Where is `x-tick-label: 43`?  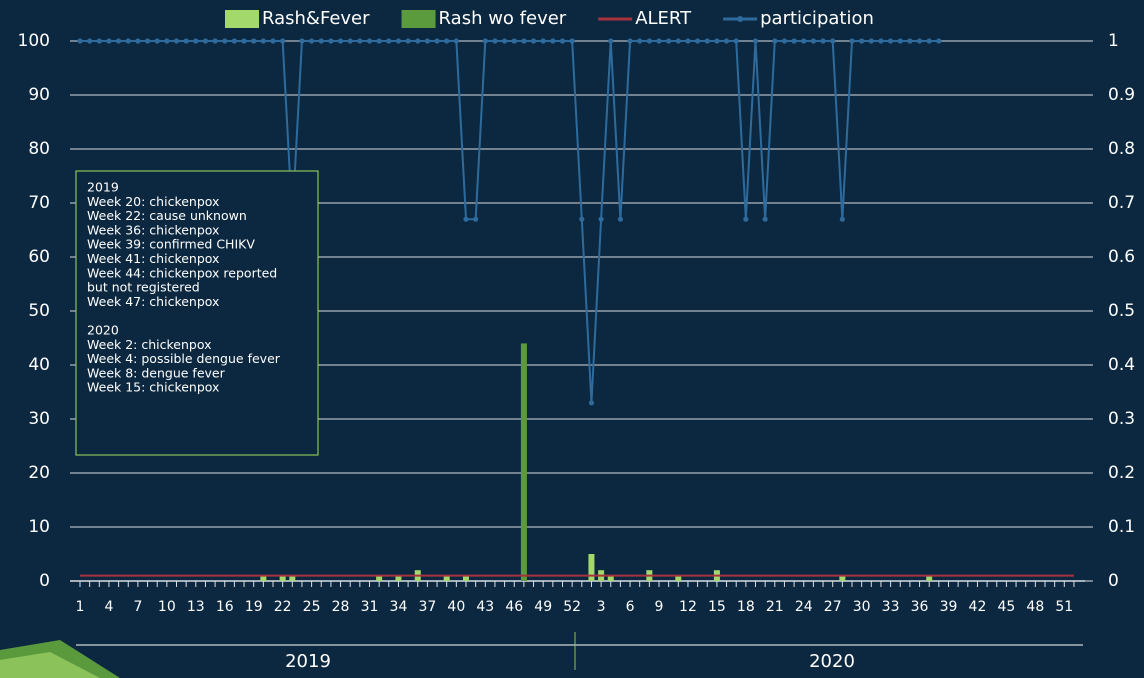
x-tick-label: 43 is located at coordinates (485, 607).